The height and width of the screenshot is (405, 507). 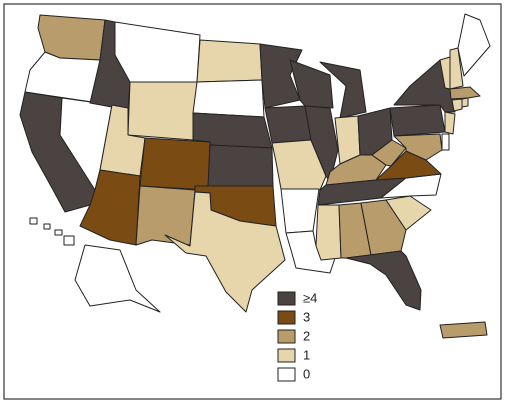 What do you see at coordinates (306, 373) in the screenshot?
I see `legend-label: 0` at bounding box center [306, 373].